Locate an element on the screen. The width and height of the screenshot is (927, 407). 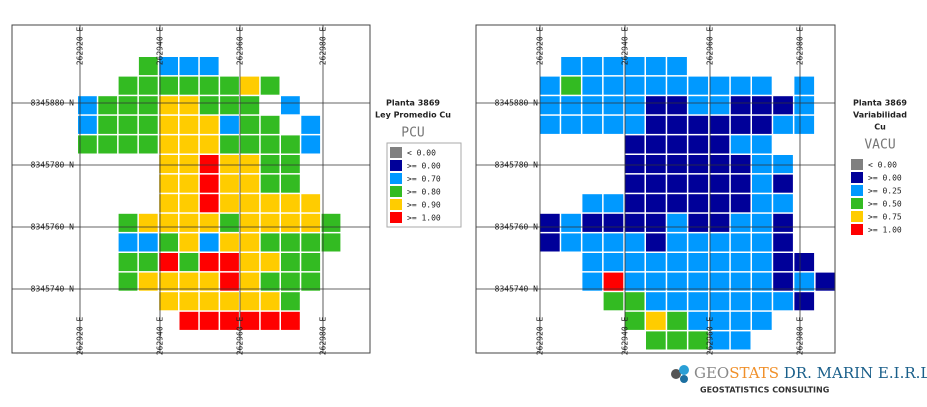
x-label-top: 262920 E is located at coordinates (540, 46).